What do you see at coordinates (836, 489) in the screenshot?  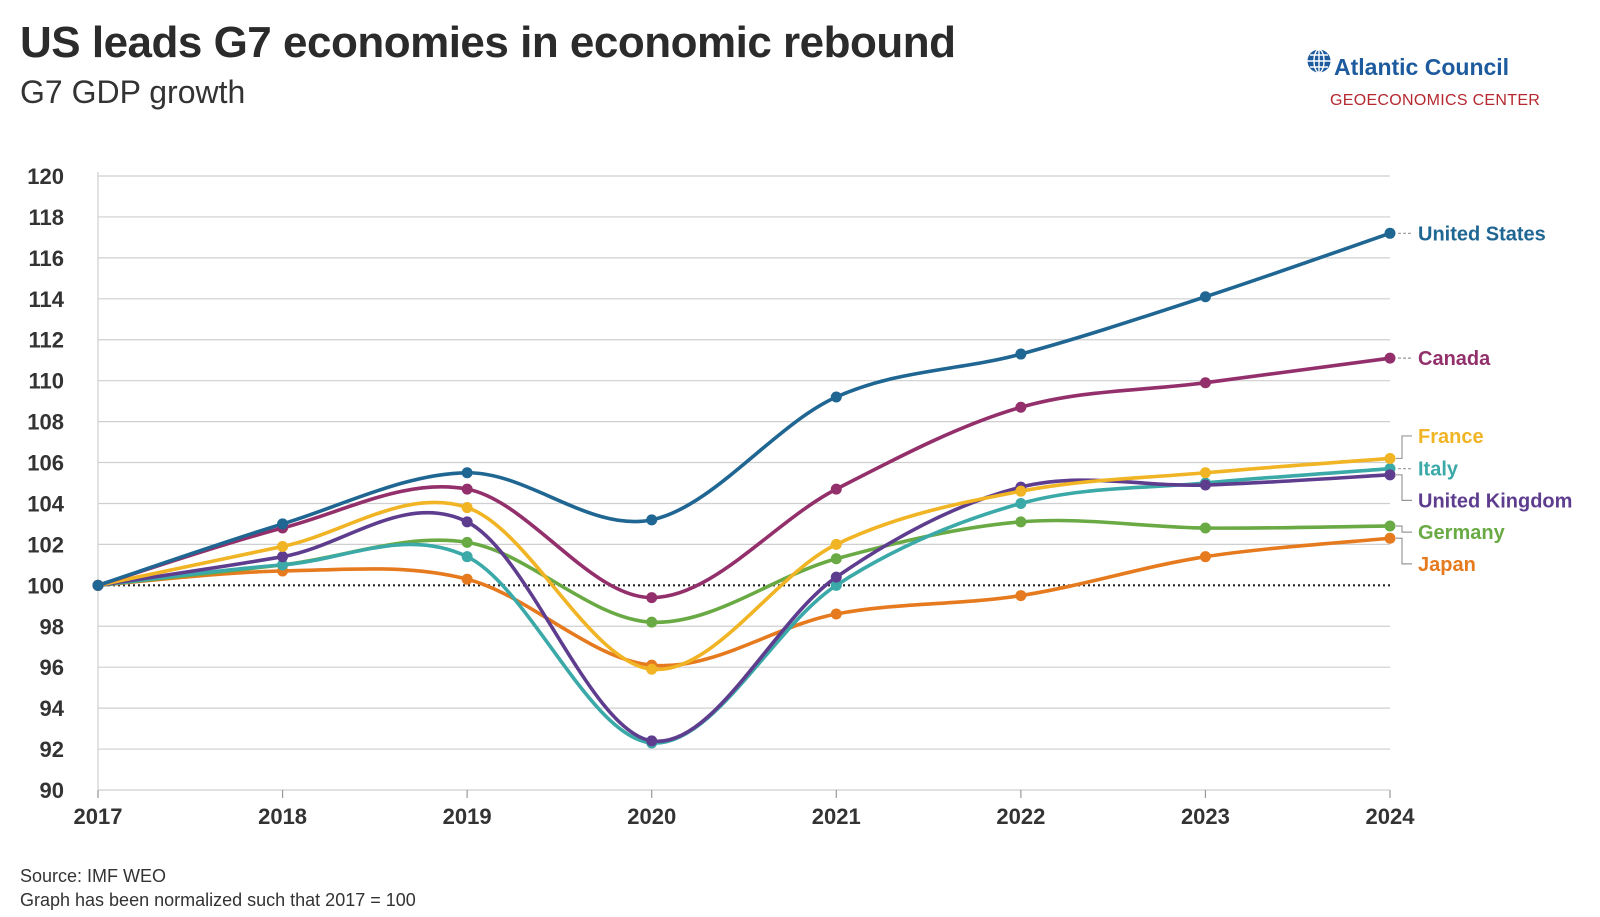 I see `point-canada-2021` at bounding box center [836, 489].